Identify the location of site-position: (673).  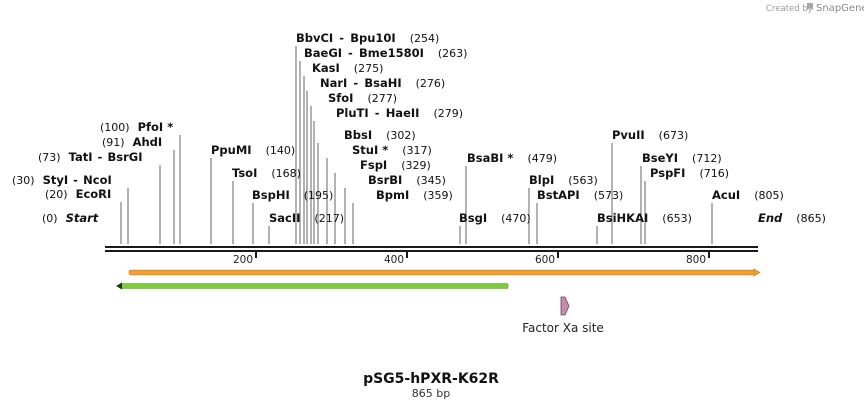
(674, 135).